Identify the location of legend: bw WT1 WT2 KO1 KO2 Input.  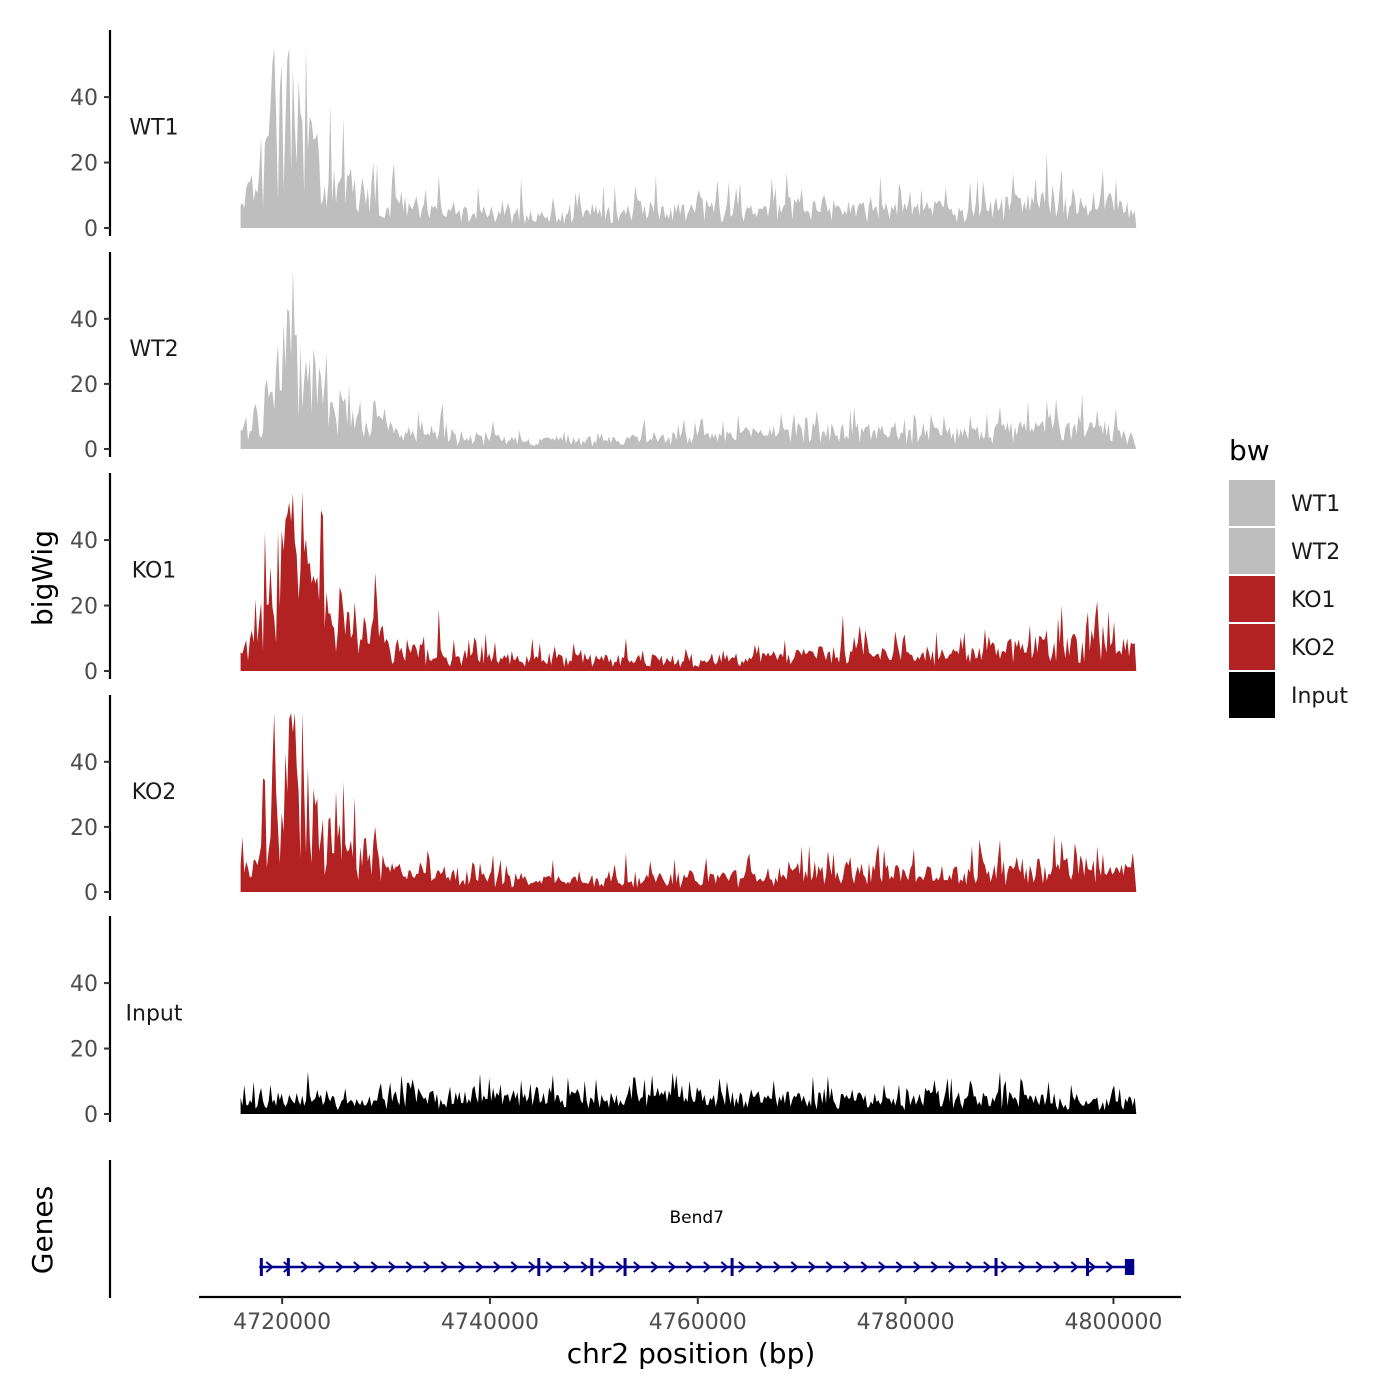
(1288, 576).